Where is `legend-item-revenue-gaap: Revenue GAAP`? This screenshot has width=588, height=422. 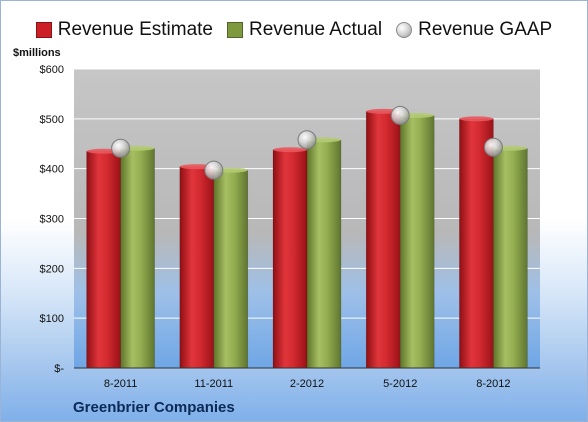
legend-item-revenue-gaap: Revenue GAAP is located at coordinates (474, 30).